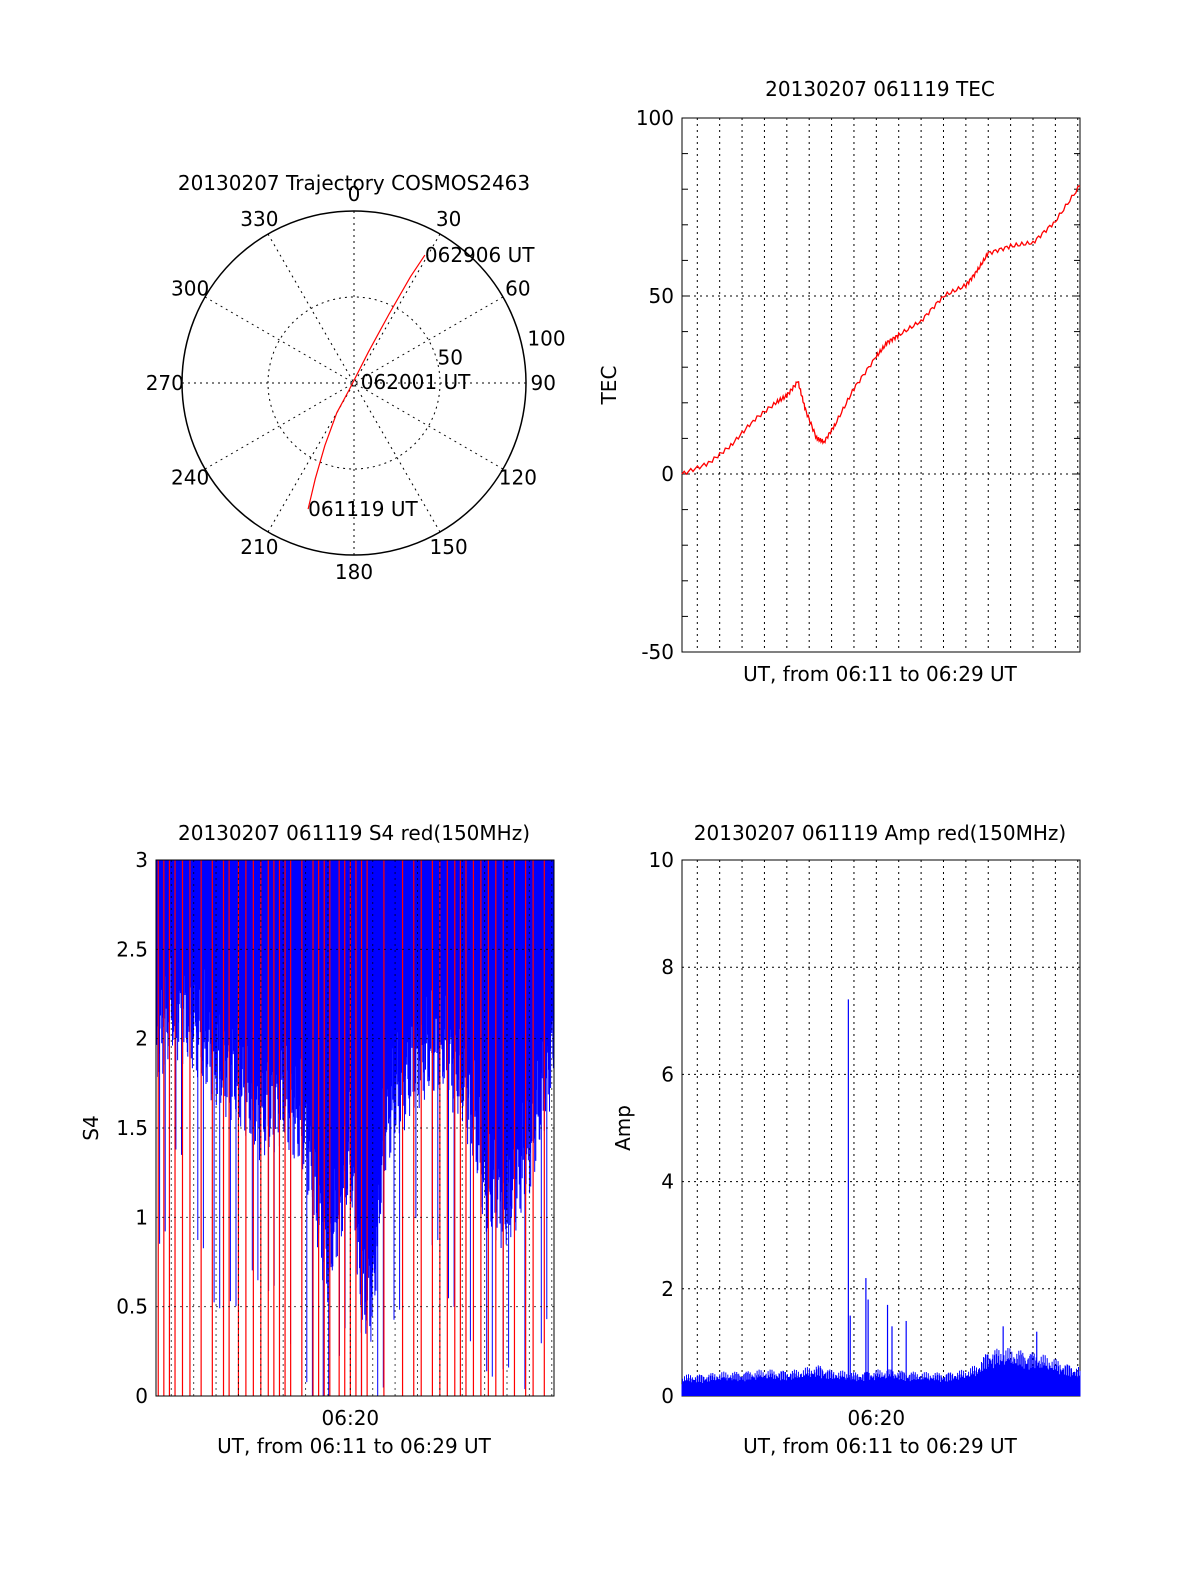 The width and height of the screenshot is (1200, 1575). Describe the element at coordinates (667, 1182) in the screenshot. I see `amp-ytick-label-4: 4` at that location.